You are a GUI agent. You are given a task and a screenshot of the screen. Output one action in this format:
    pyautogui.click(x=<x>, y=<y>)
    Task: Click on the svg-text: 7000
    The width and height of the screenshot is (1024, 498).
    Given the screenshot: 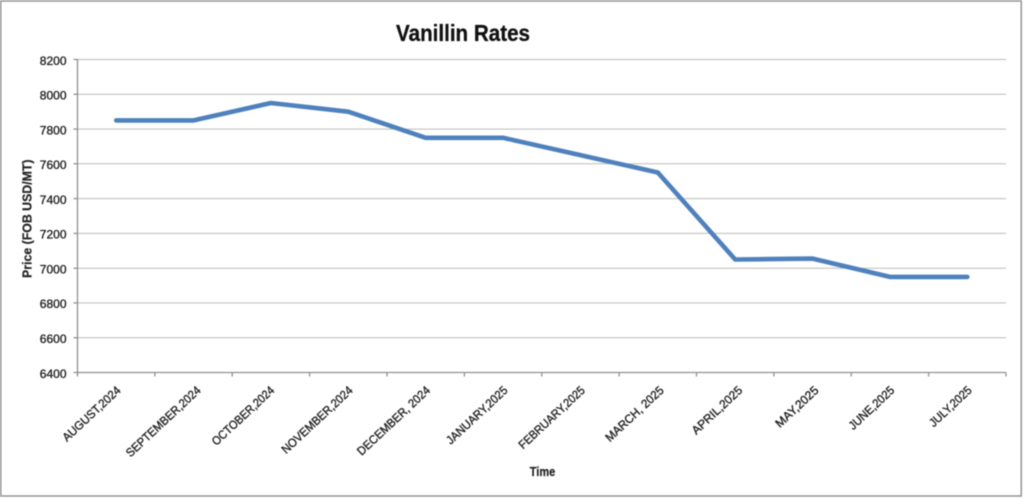 What is the action you would take?
    pyautogui.click(x=53, y=270)
    